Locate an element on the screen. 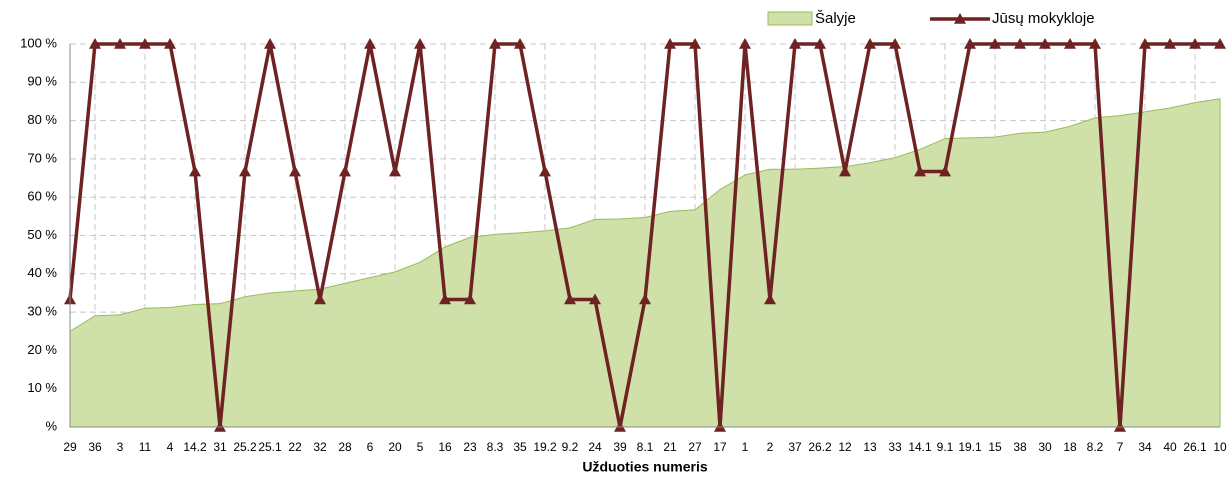 Image resolution: width=1231 pixels, height=479 pixels. x-tick-label: 33 is located at coordinates (895, 447).